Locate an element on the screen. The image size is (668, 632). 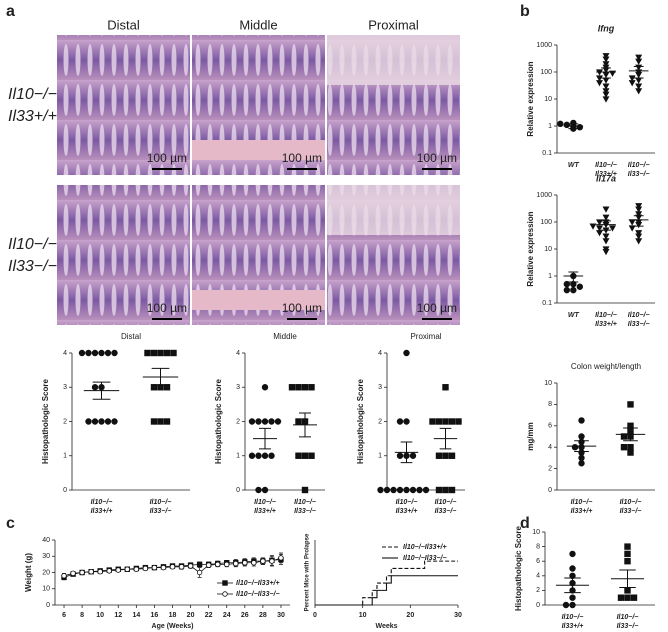
column-label: Middle is located at coordinates (258, 24).